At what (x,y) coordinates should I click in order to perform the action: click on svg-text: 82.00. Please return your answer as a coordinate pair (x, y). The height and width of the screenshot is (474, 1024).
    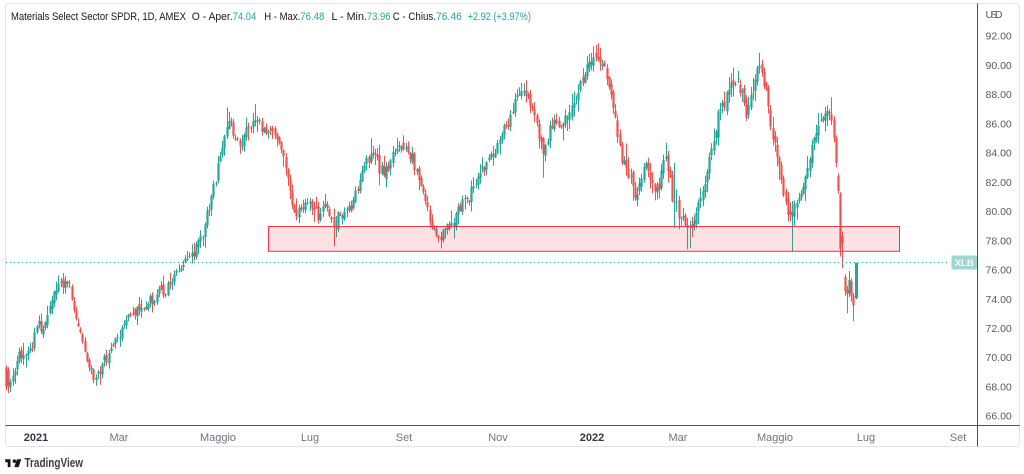
    Looking at the image, I should click on (999, 183).